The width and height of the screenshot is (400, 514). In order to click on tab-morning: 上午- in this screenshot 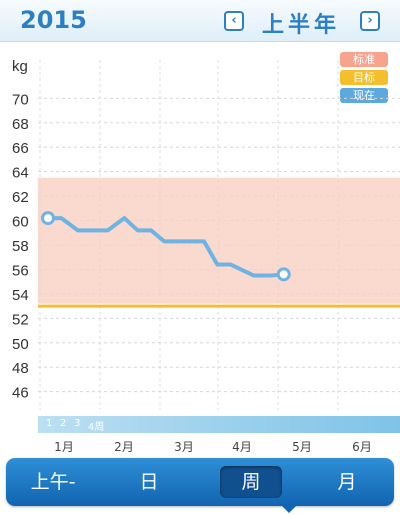, I will do `click(53, 482)`.